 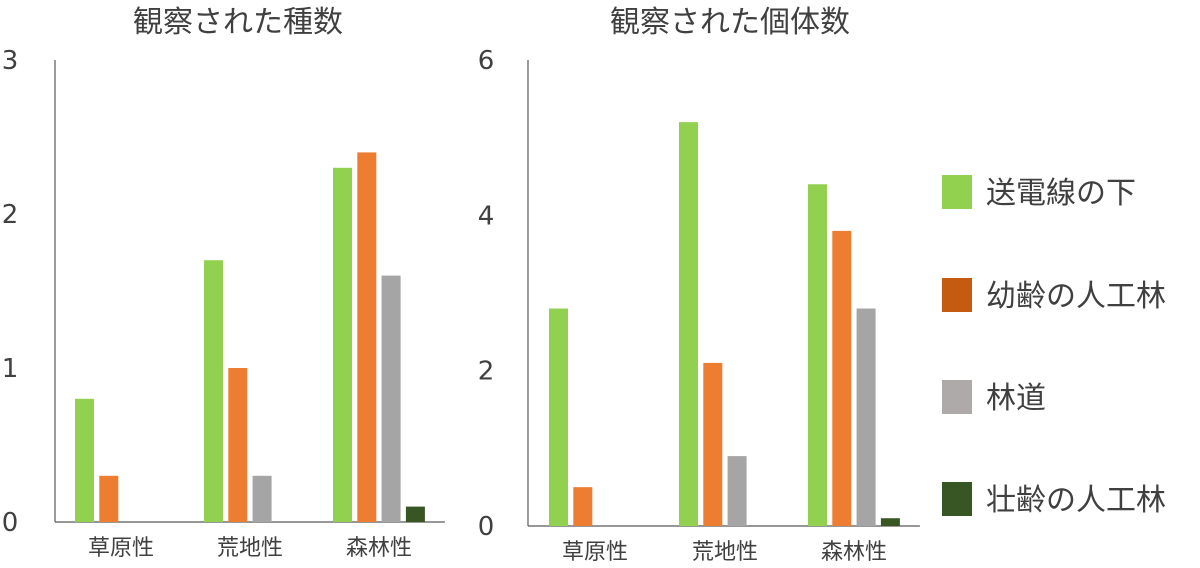 What do you see at coordinates (486, 61) in the screenshot?
I see `y-tick-label: 6` at bounding box center [486, 61].